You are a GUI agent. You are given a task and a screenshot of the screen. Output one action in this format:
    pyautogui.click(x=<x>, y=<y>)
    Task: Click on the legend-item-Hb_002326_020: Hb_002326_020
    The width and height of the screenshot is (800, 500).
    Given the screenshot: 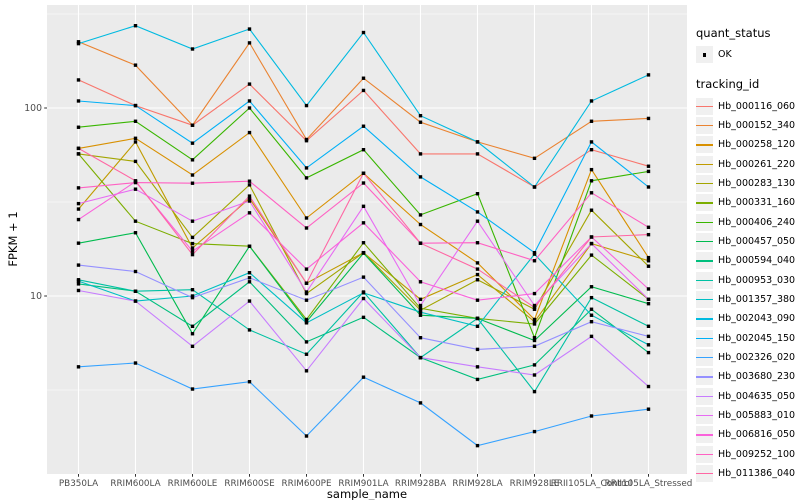 What is the action you would take?
    pyautogui.click(x=748, y=357)
    